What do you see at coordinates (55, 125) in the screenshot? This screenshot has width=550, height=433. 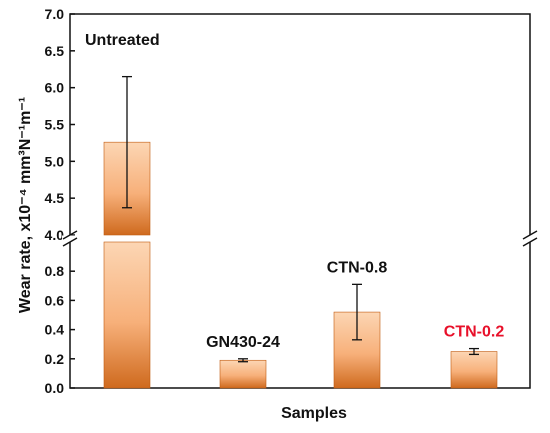 I see `y-tick-label: 5.5` at bounding box center [55, 125].